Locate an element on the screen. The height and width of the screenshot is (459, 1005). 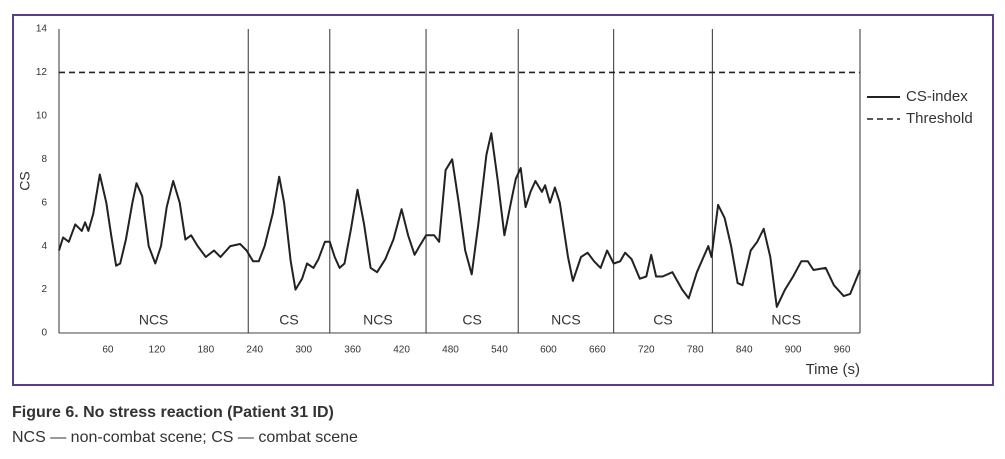
x-tick-label: 900 is located at coordinates (793, 350).